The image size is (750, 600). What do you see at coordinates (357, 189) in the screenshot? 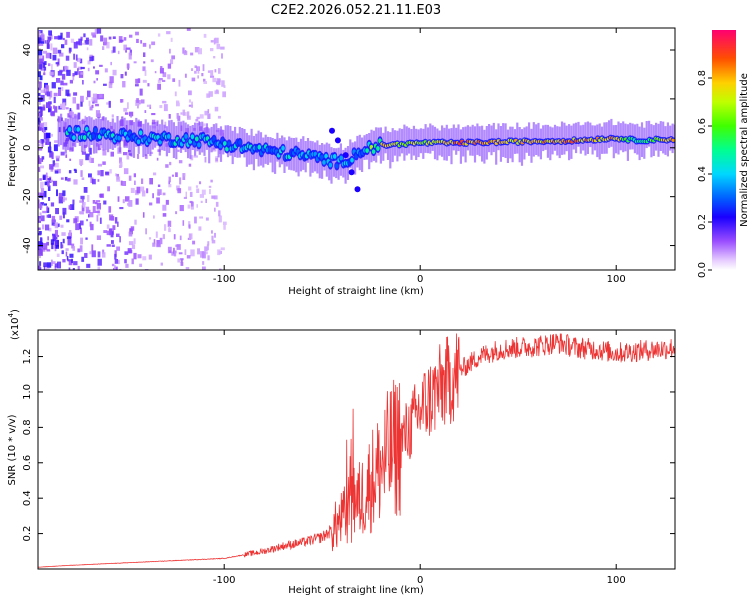
I see `branch-cell` at bounding box center [357, 189].